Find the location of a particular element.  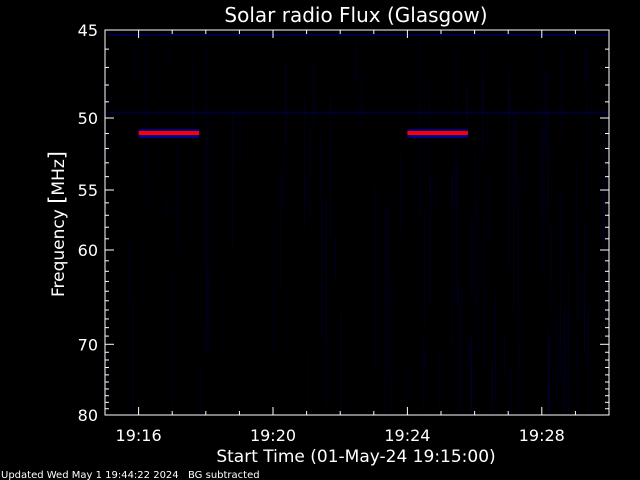

footer-bg-note: BG subtracted is located at coordinates (224, 475).